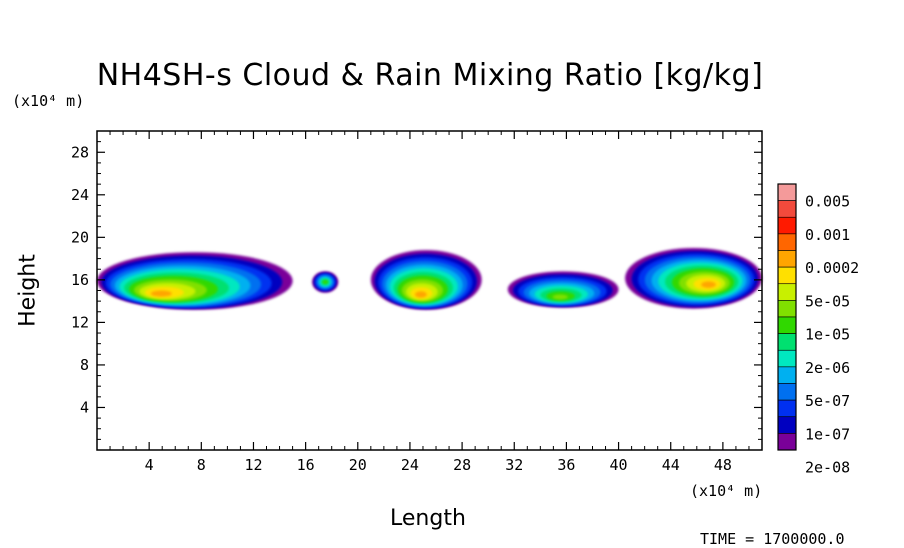 The width and height of the screenshot is (904, 548). Describe the element at coordinates (827, 301) in the screenshot. I see `colorbar-level-label: 5e-05` at that location.